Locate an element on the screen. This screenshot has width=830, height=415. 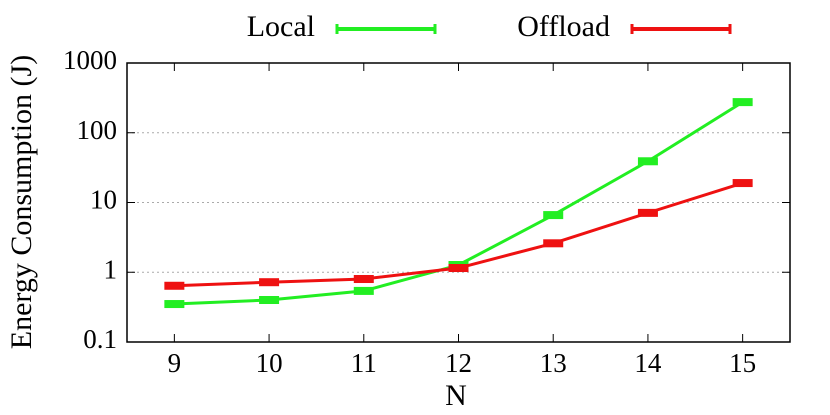
x-tick-label: 12 is located at coordinates (458, 363).